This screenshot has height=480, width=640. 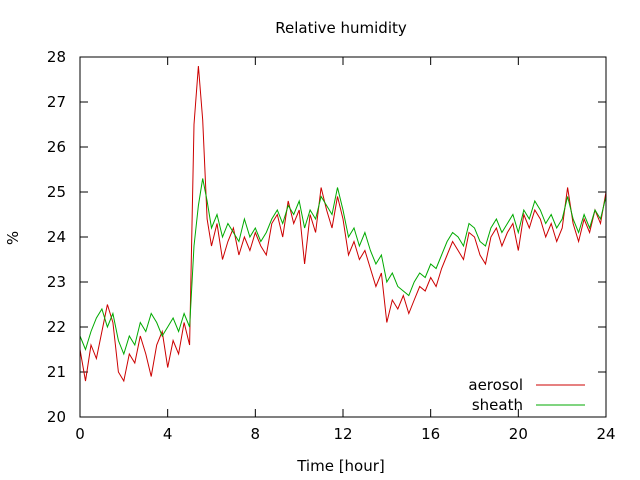 What do you see at coordinates (495, 385) in the screenshot?
I see `legend-label-aerosol: aerosol` at bounding box center [495, 385].